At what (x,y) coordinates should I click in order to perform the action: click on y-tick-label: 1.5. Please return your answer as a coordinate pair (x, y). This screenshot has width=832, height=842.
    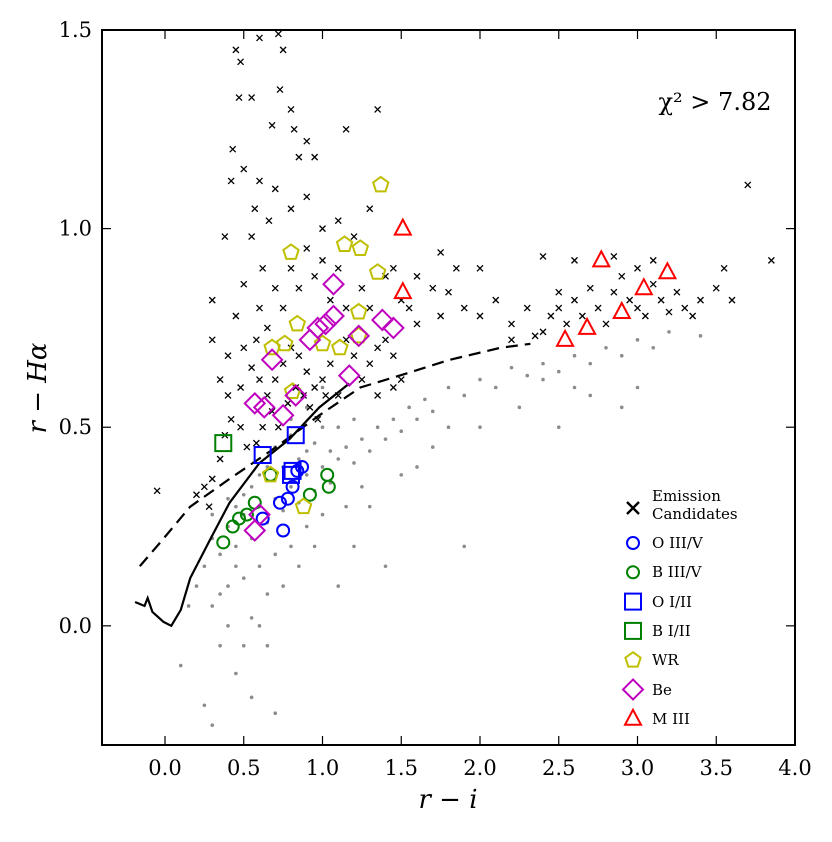
    Looking at the image, I should click on (75, 30).